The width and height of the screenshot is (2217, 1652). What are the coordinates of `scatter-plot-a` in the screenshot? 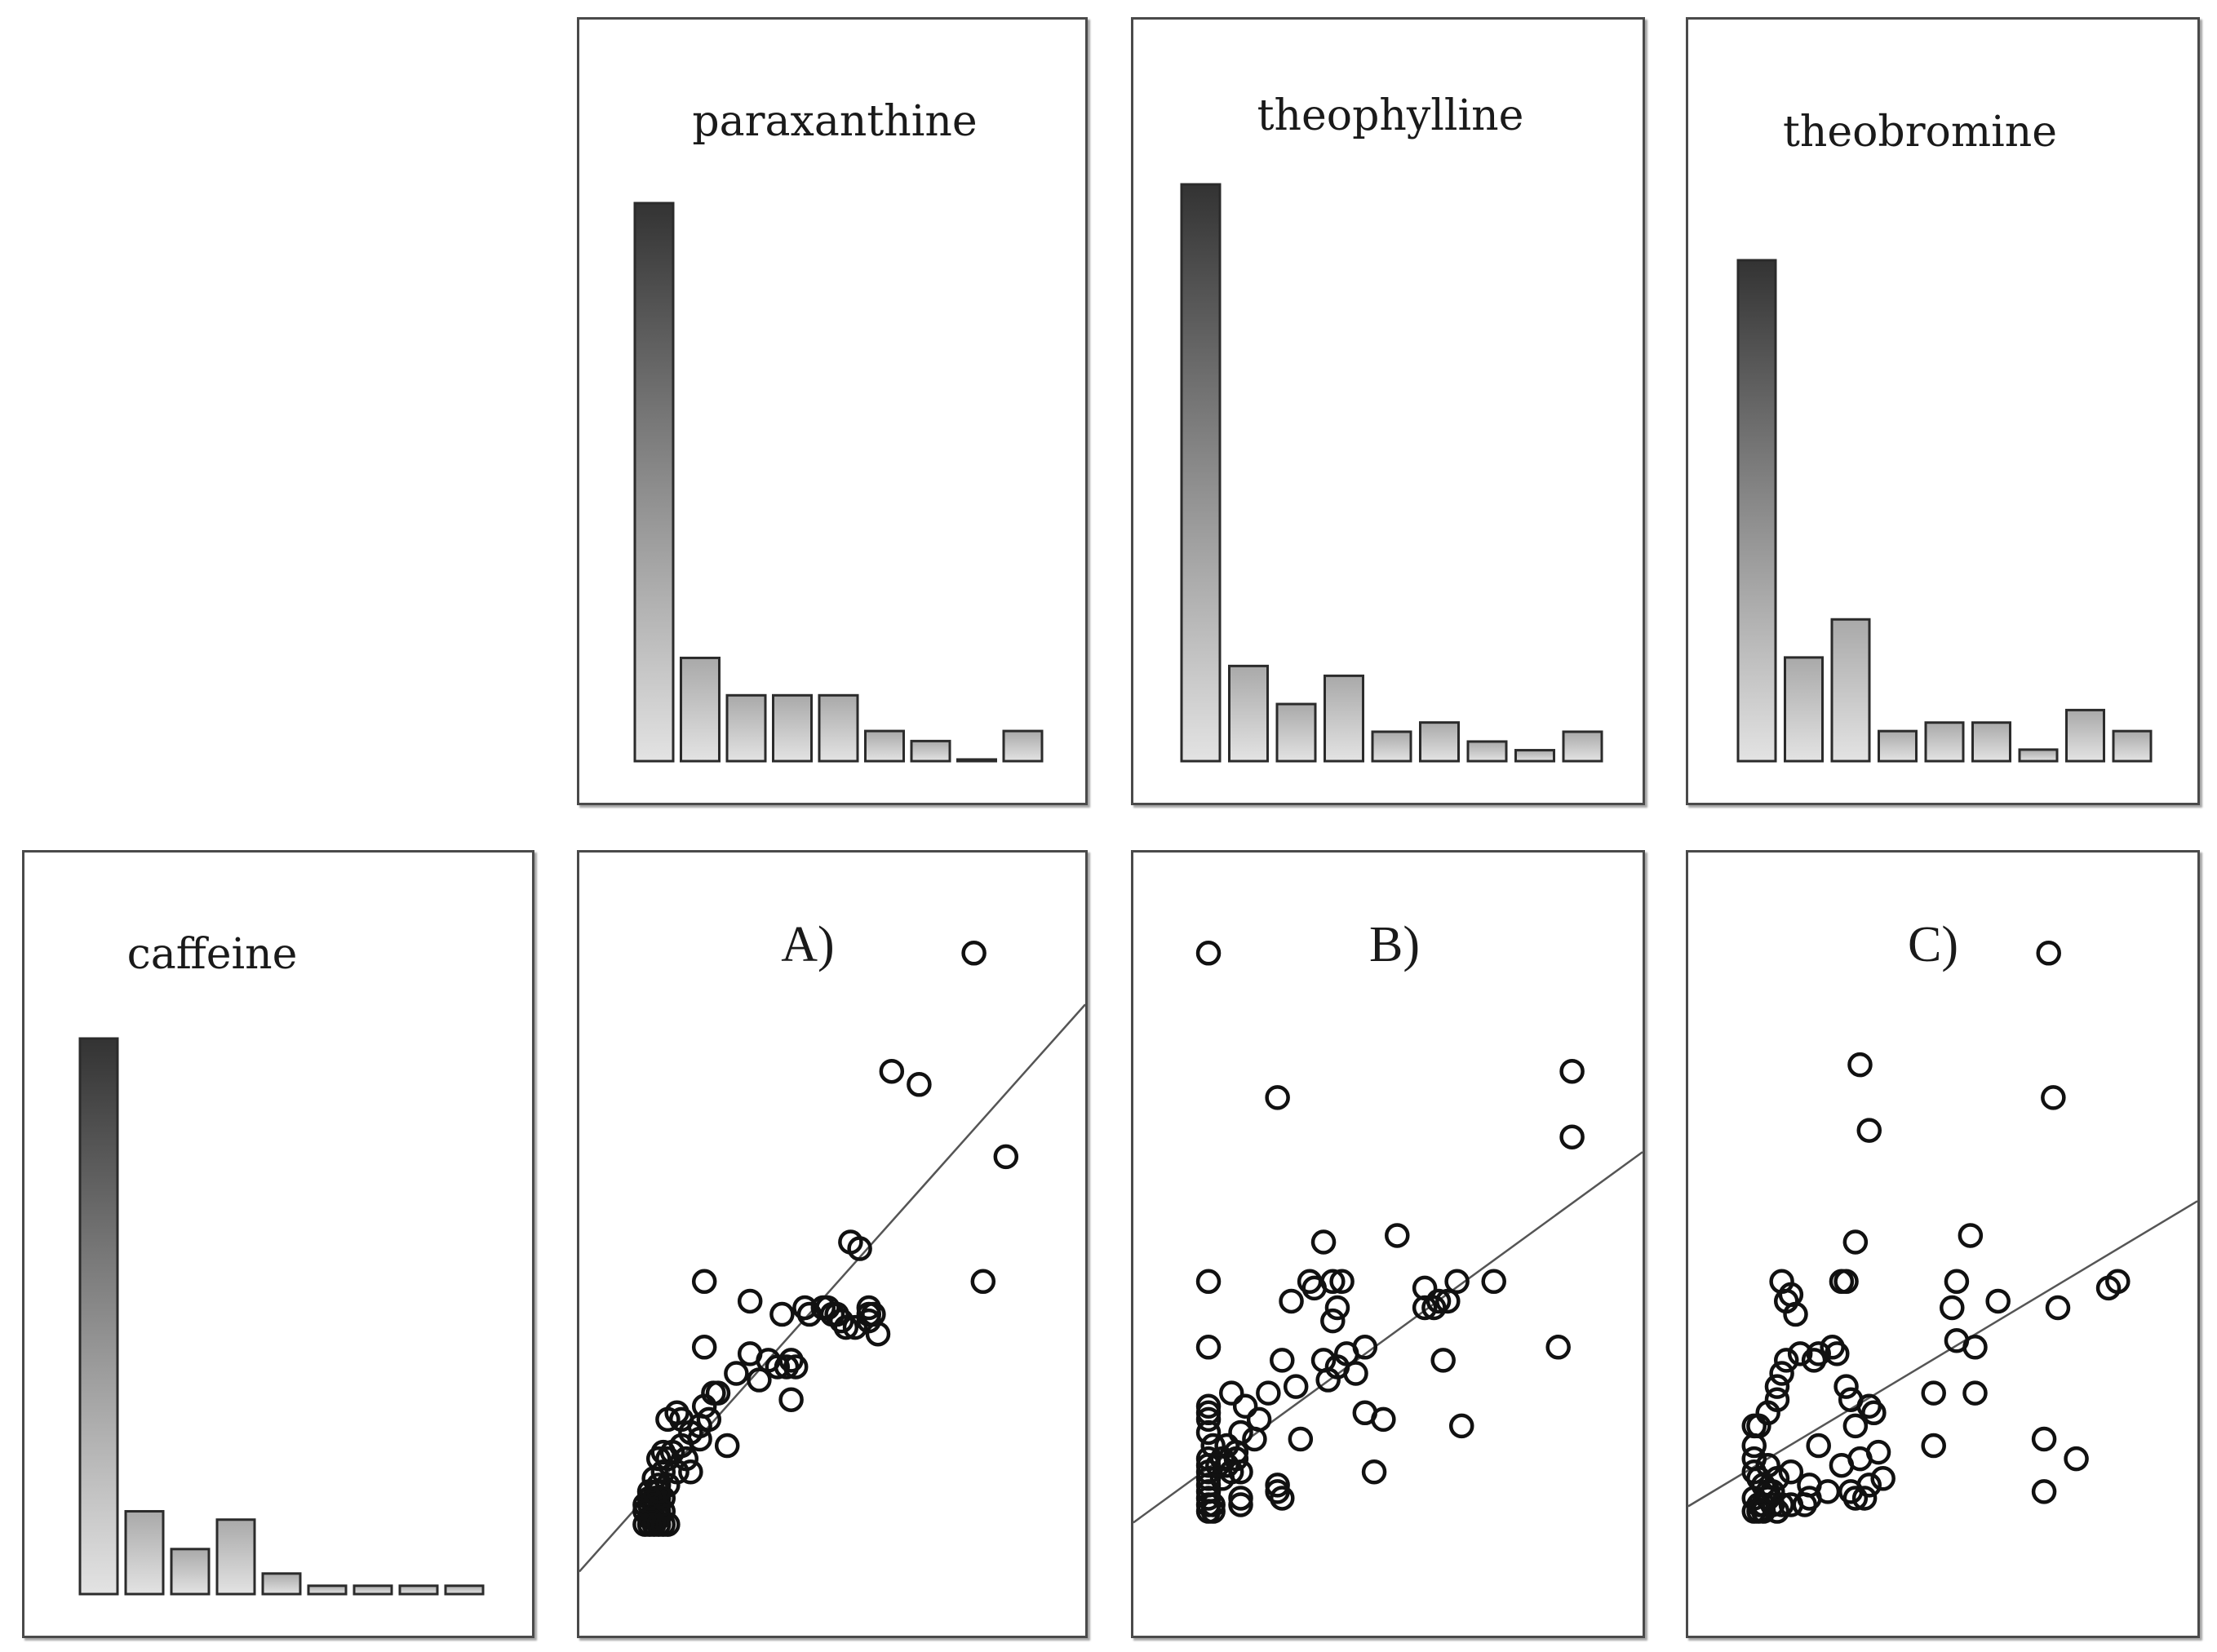 It's located at (832, 1257).